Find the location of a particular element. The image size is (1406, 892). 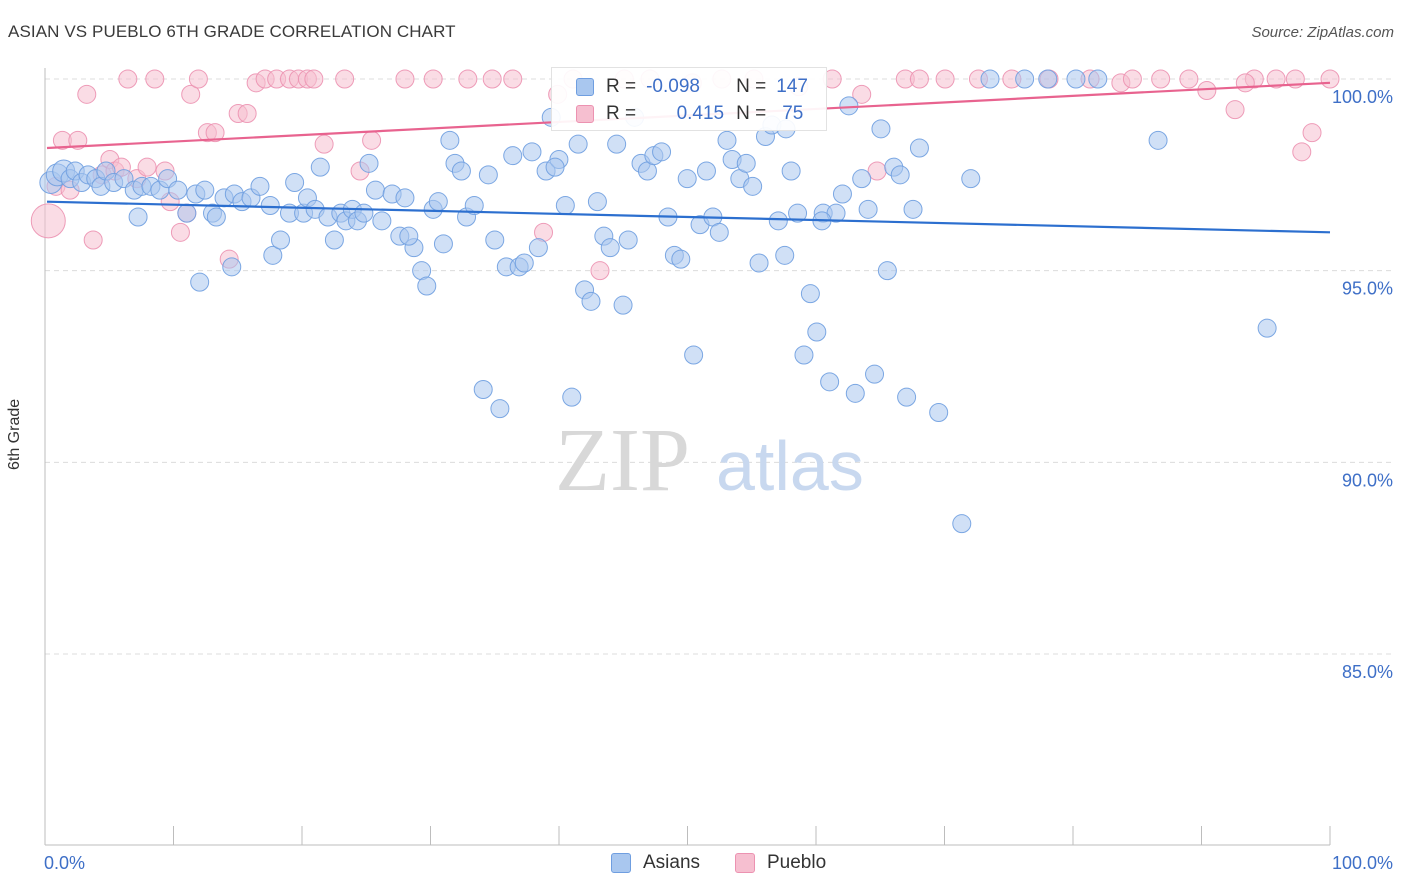

y-tick-label: 100.0% is located at coordinates (1362, 97).